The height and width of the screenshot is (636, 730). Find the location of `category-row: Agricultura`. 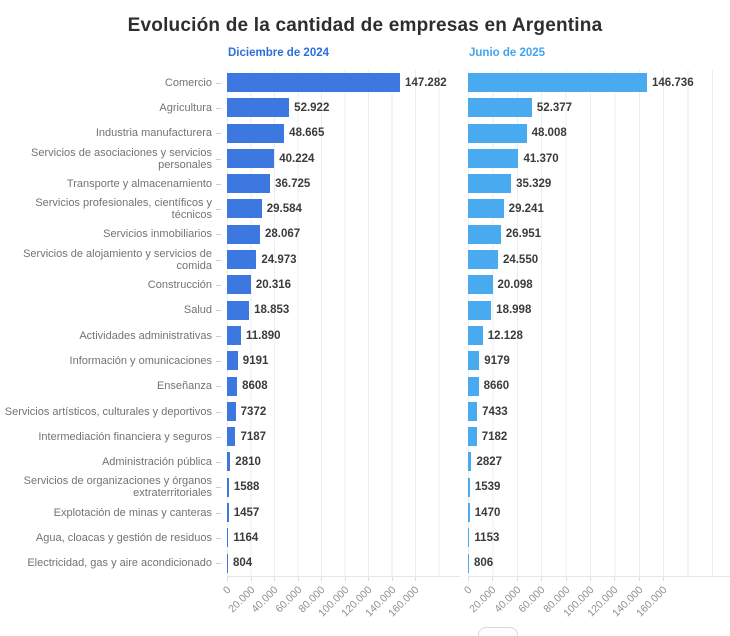

category-row: Agricultura is located at coordinates (111, 107).